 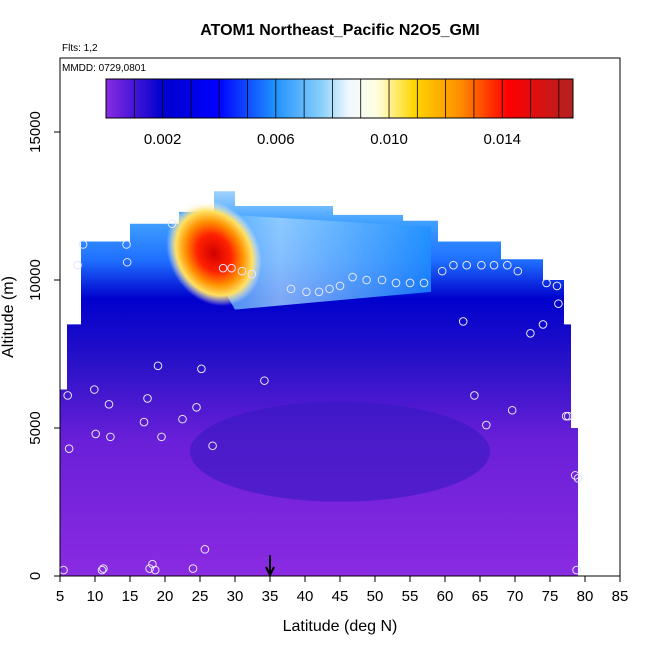 What do you see at coordinates (515, 596) in the screenshot?
I see `x-tick-label: 70` at bounding box center [515, 596].